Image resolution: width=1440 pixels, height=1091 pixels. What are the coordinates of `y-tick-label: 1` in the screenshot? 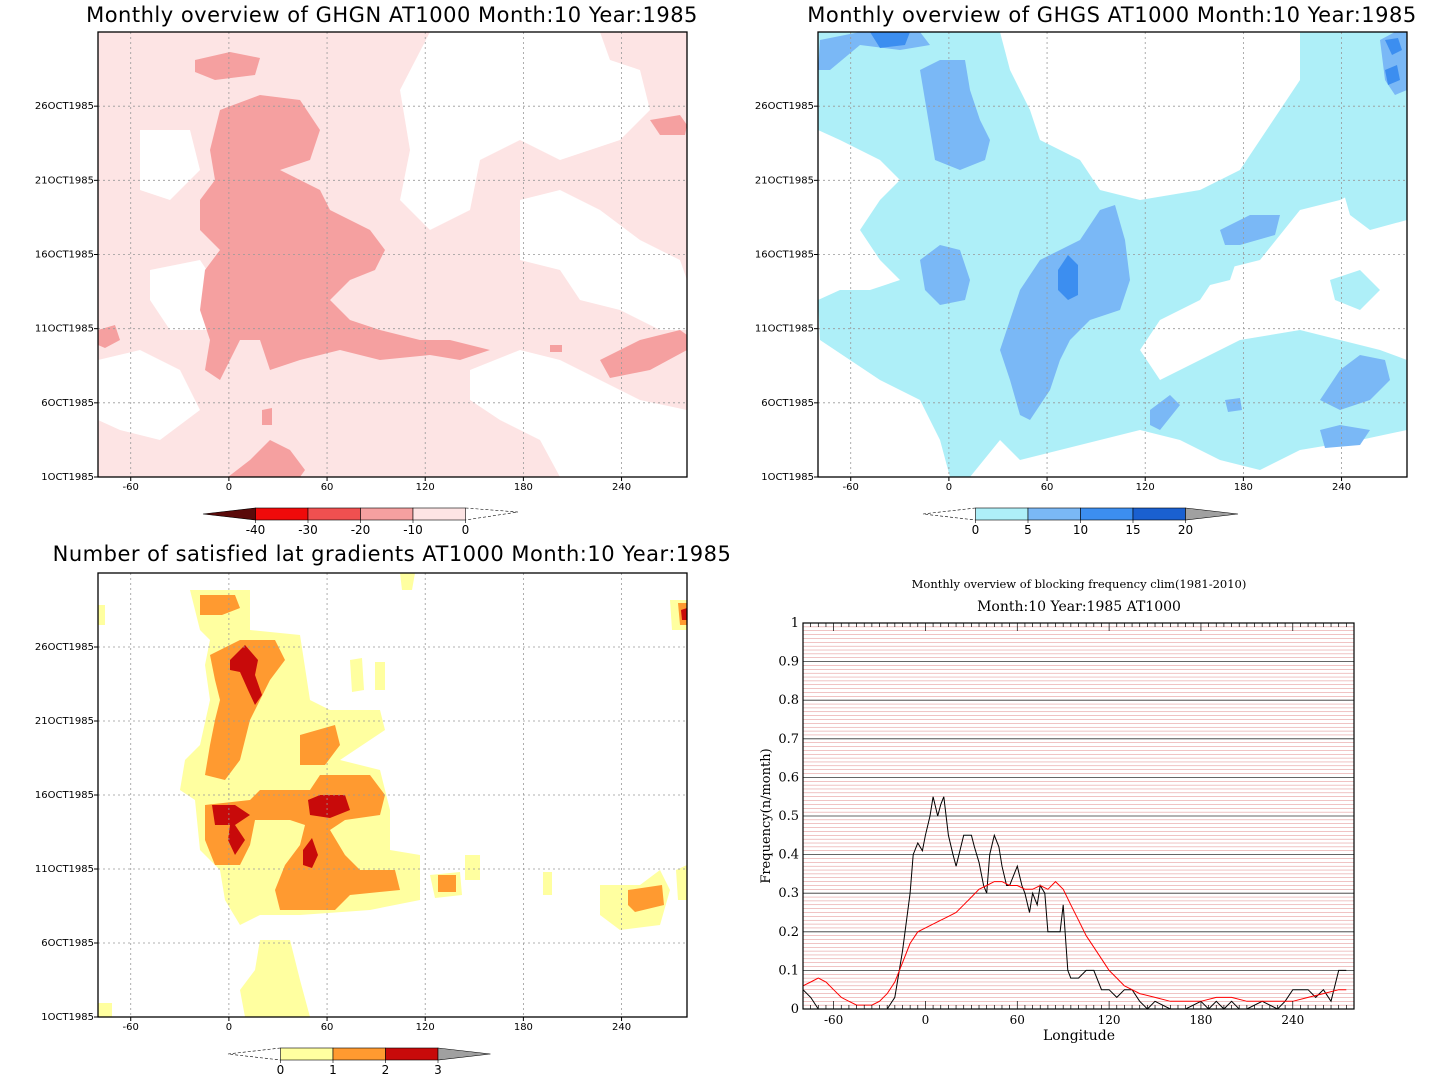 It's located at (795, 623).